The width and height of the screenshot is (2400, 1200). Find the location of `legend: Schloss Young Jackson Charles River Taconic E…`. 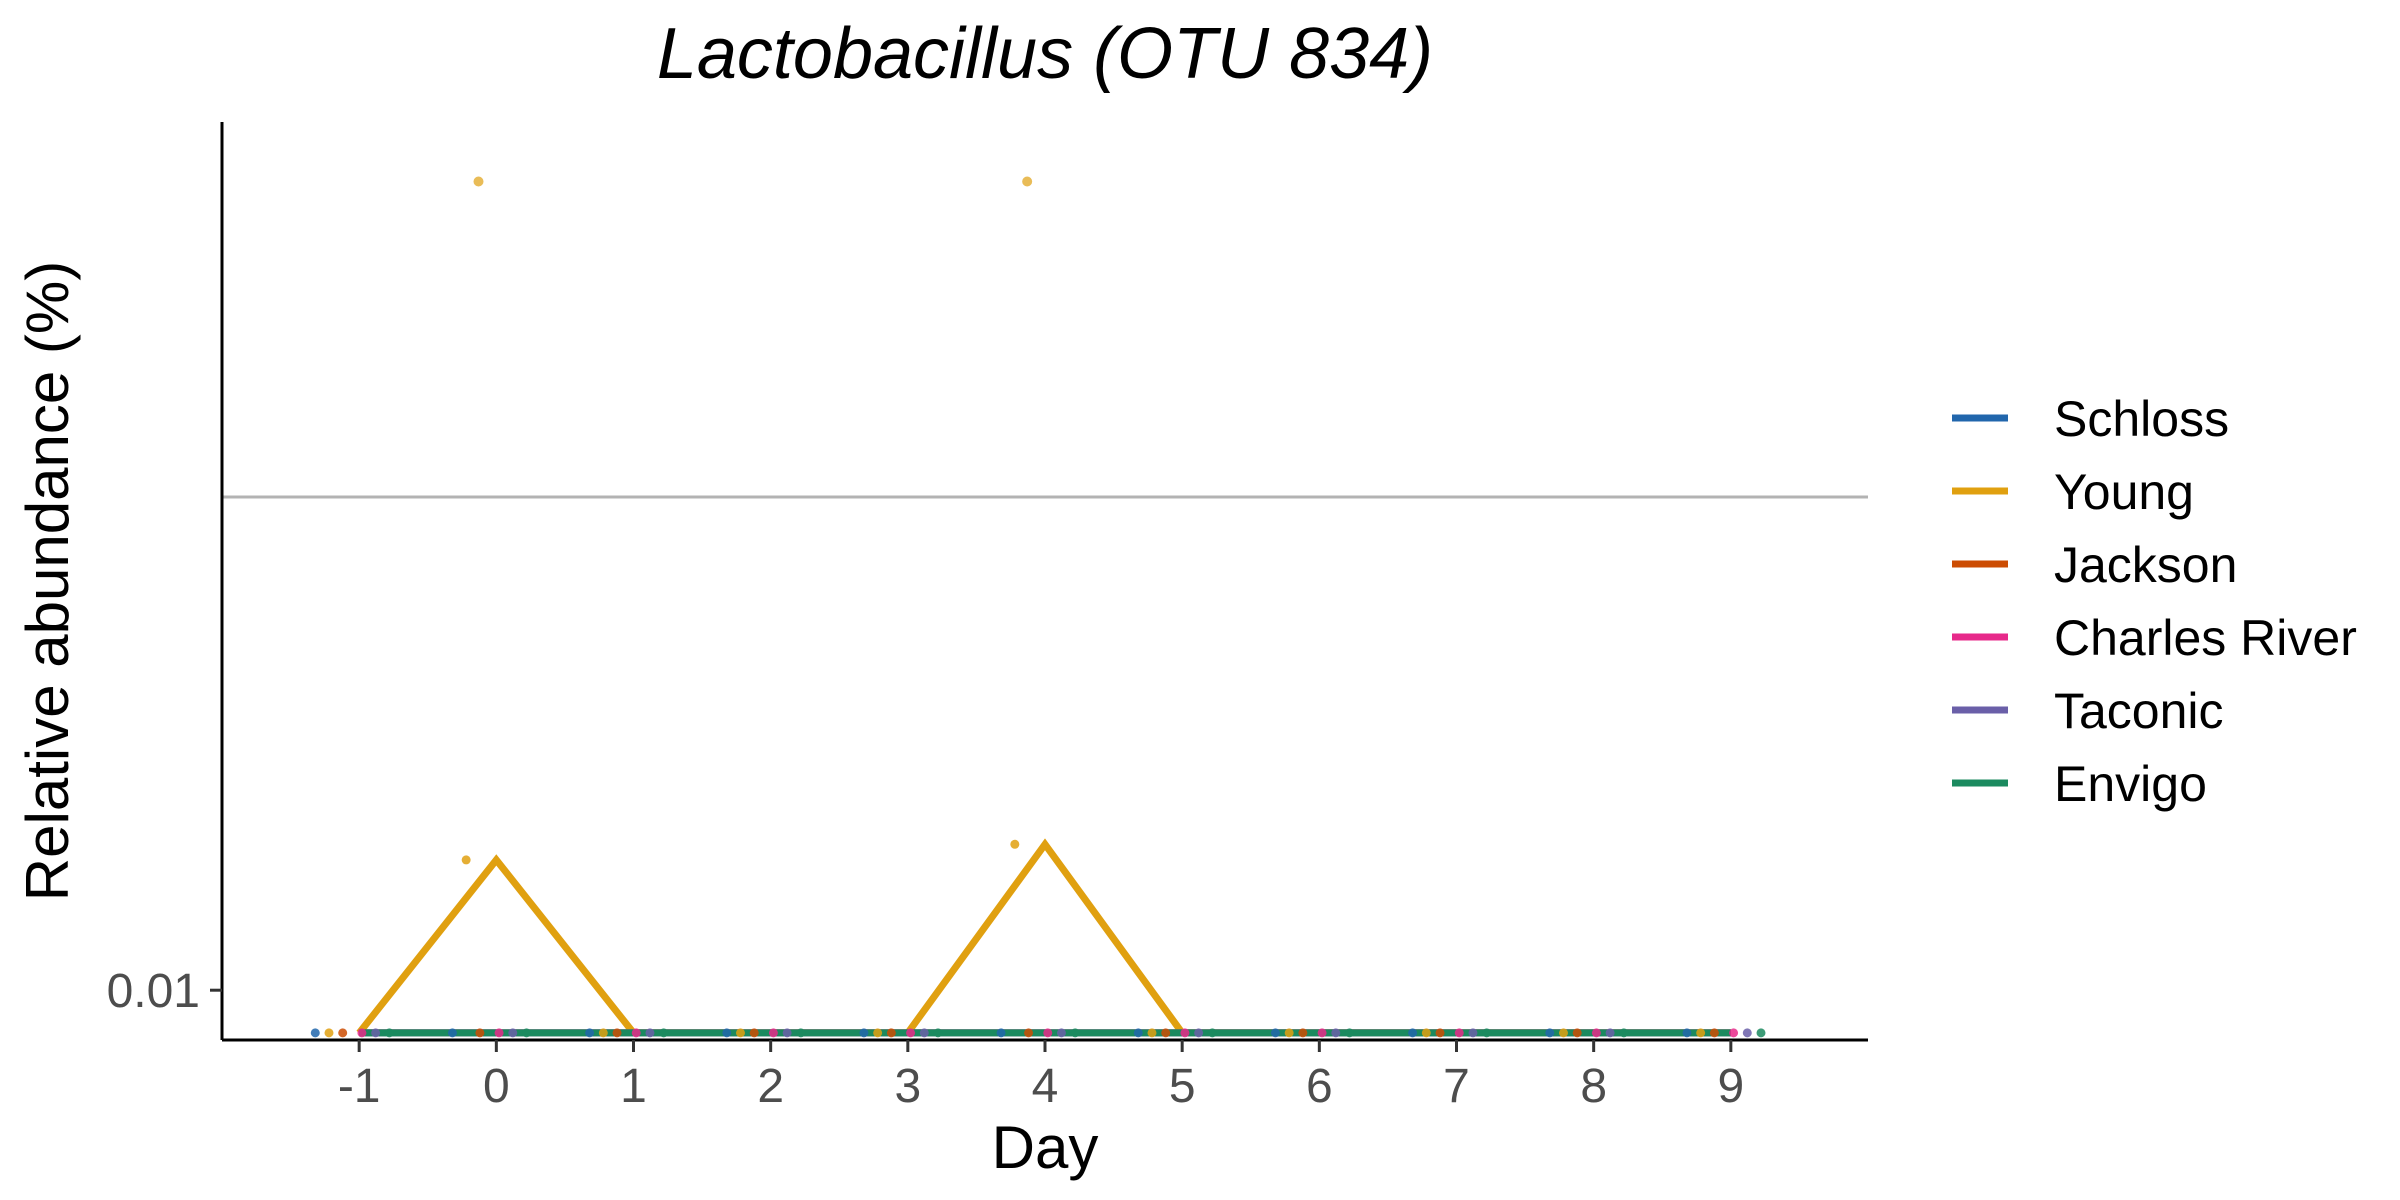

legend: Schloss Young Jackson Charles River Taconic E… is located at coordinates (2154, 601).